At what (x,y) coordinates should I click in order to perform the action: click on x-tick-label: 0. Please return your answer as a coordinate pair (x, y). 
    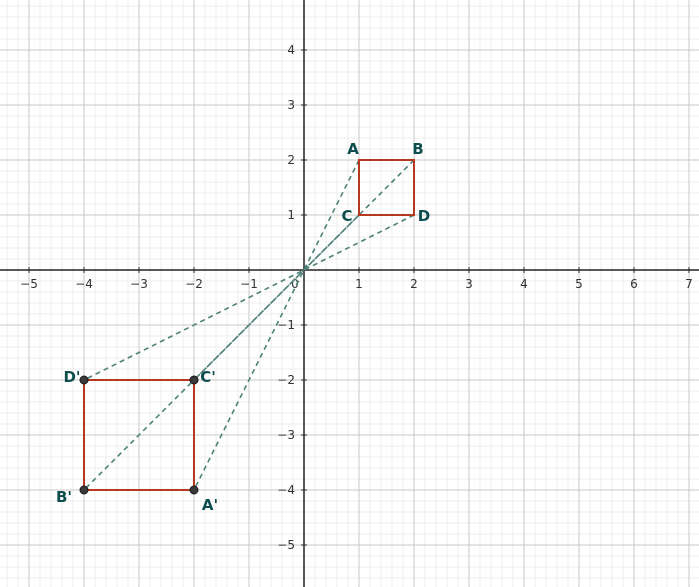
    Looking at the image, I should click on (295, 284).